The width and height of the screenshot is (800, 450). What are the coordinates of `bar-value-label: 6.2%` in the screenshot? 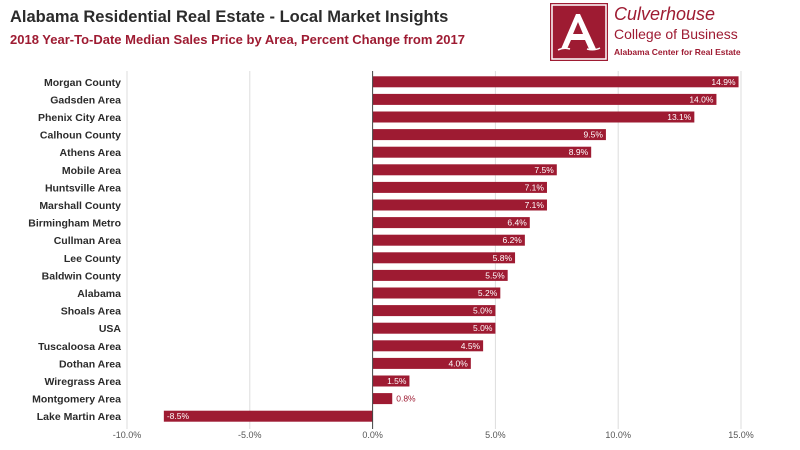 It's located at (512, 240).